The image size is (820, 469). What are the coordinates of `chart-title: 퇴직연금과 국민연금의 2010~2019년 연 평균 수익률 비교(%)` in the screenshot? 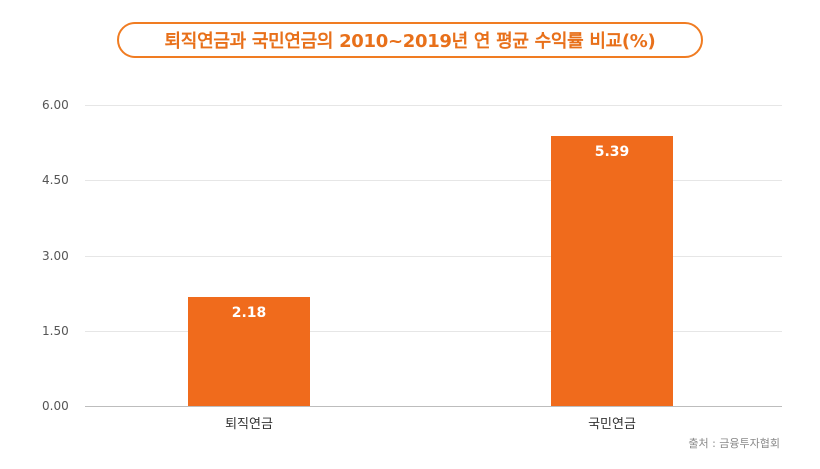 It's located at (410, 40).